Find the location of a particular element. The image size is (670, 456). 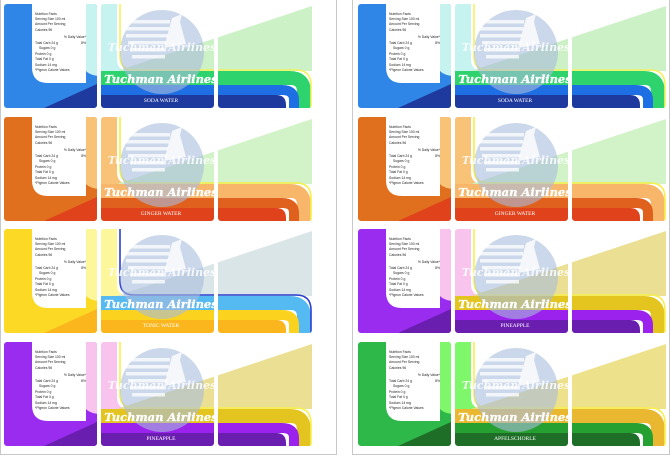

corner-triangle is located at coordinates (70, 434).